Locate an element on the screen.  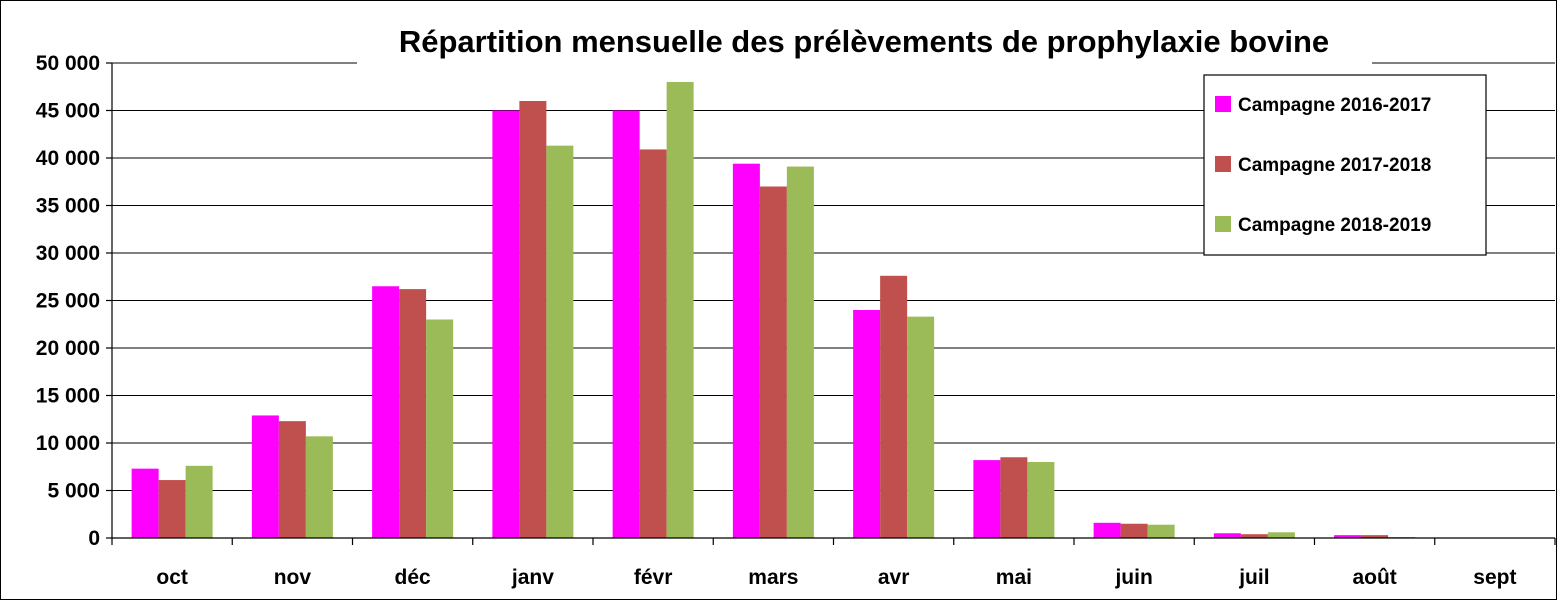
chart-title-background is located at coordinates (864, 40).